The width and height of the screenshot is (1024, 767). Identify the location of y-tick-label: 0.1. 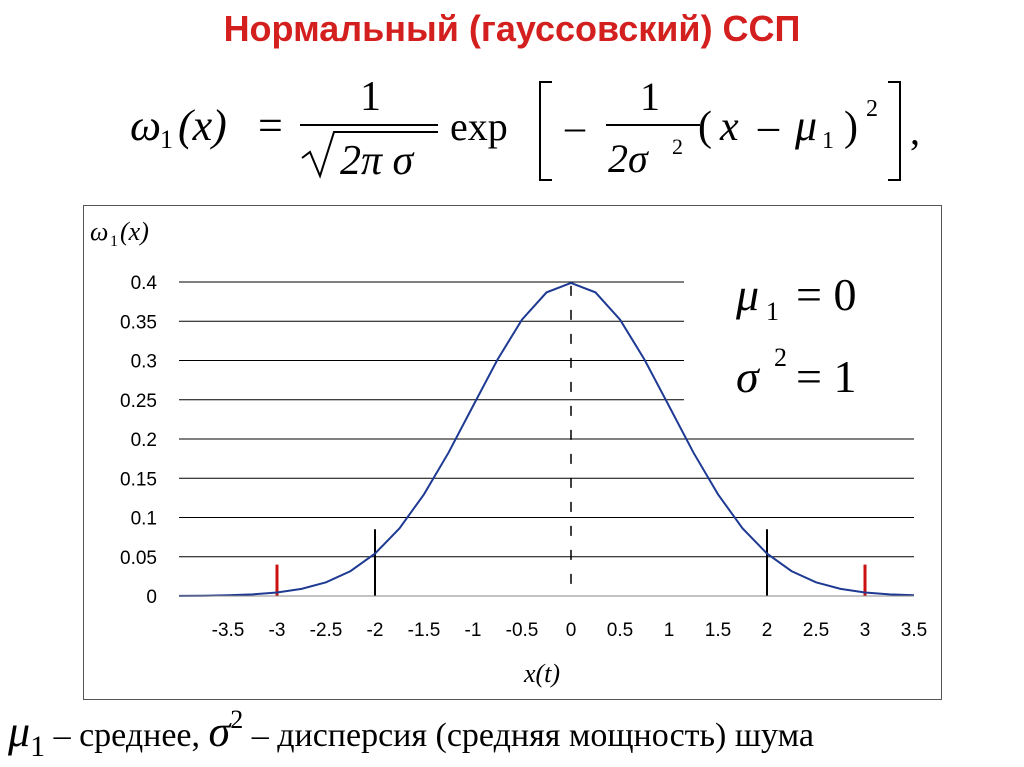
(144, 519).